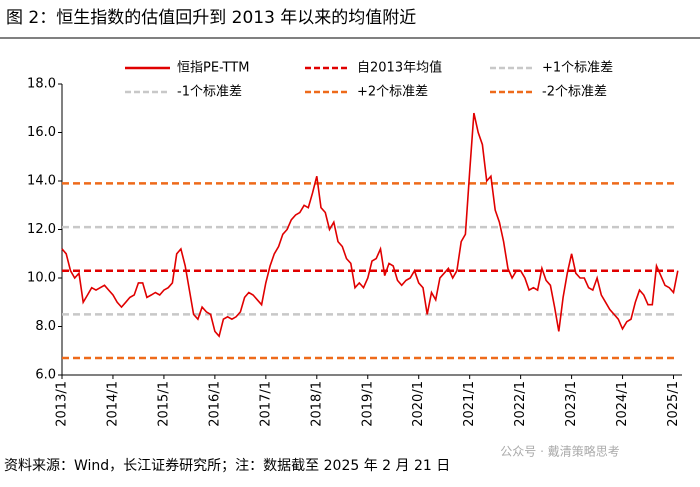 Image resolution: width=700 pixels, height=487 pixels. What do you see at coordinates (45, 375) in the screenshot?
I see `y-tick-label: 6.0` at bounding box center [45, 375].